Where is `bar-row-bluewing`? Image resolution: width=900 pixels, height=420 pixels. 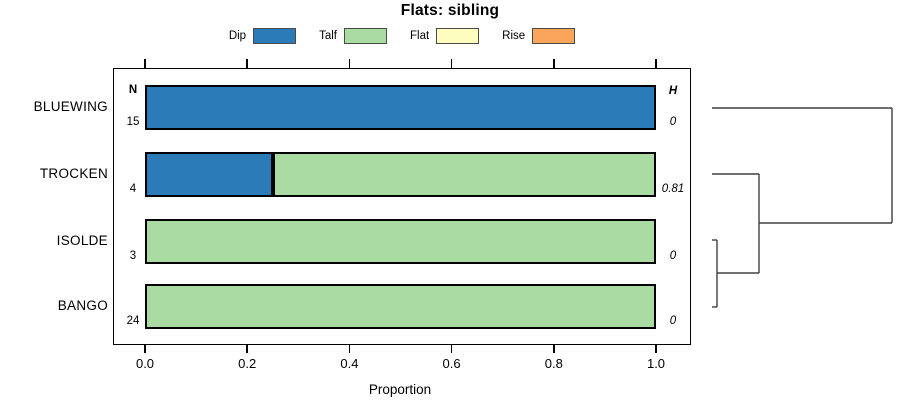
bar-row-bluewing is located at coordinates (400, 107).